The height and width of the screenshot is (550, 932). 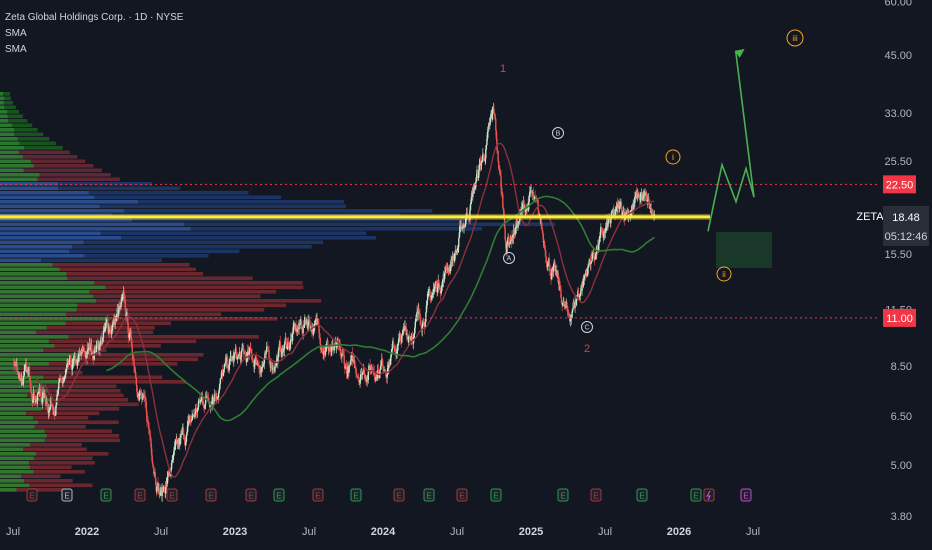 What do you see at coordinates (901, 417) in the screenshot?
I see `price-tick: 6.50` at bounding box center [901, 417].